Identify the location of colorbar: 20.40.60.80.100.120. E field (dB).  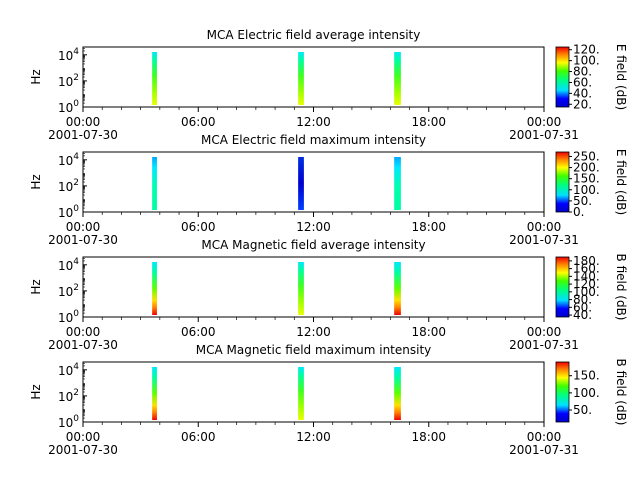
(591, 77).